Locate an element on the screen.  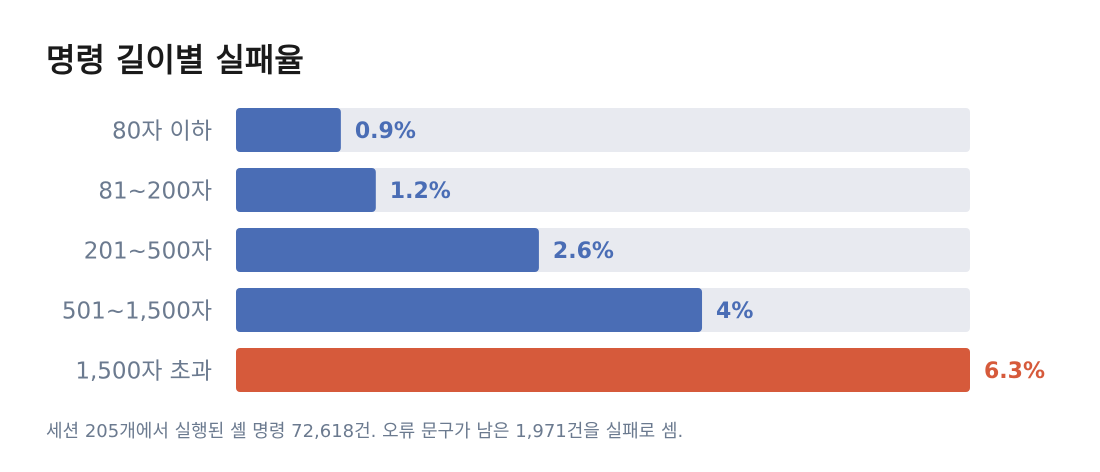
value-label: 2.6% is located at coordinates (583, 251).